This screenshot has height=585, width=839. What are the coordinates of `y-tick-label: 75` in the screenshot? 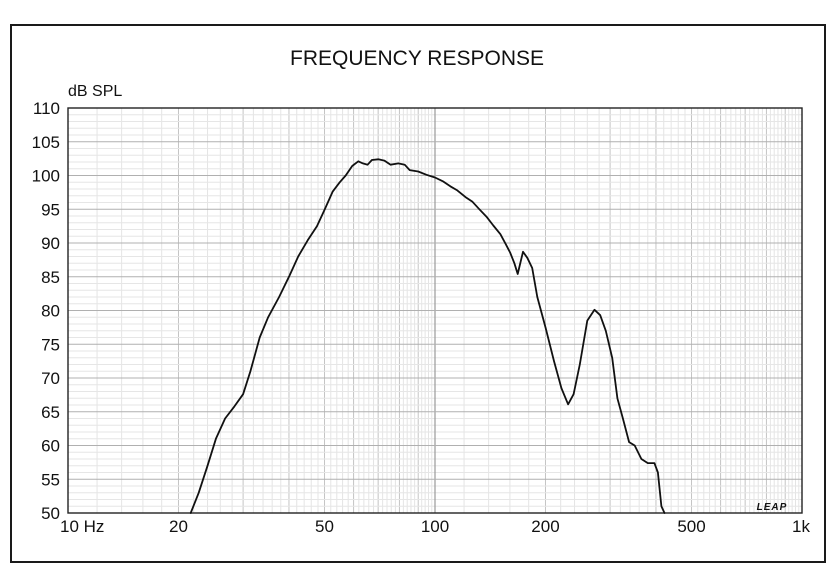 It's located at (50, 344).